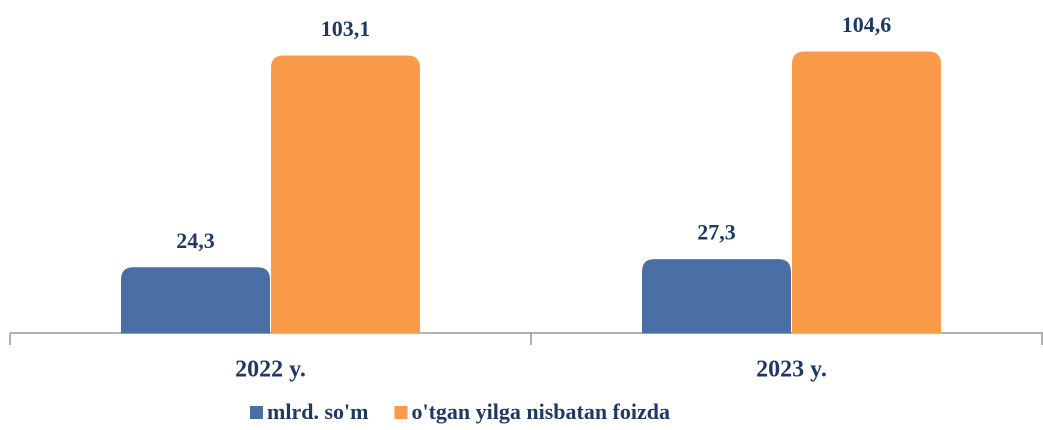 The width and height of the screenshot is (1043, 430). I want to click on data-label: 24,3, so click(195, 240).